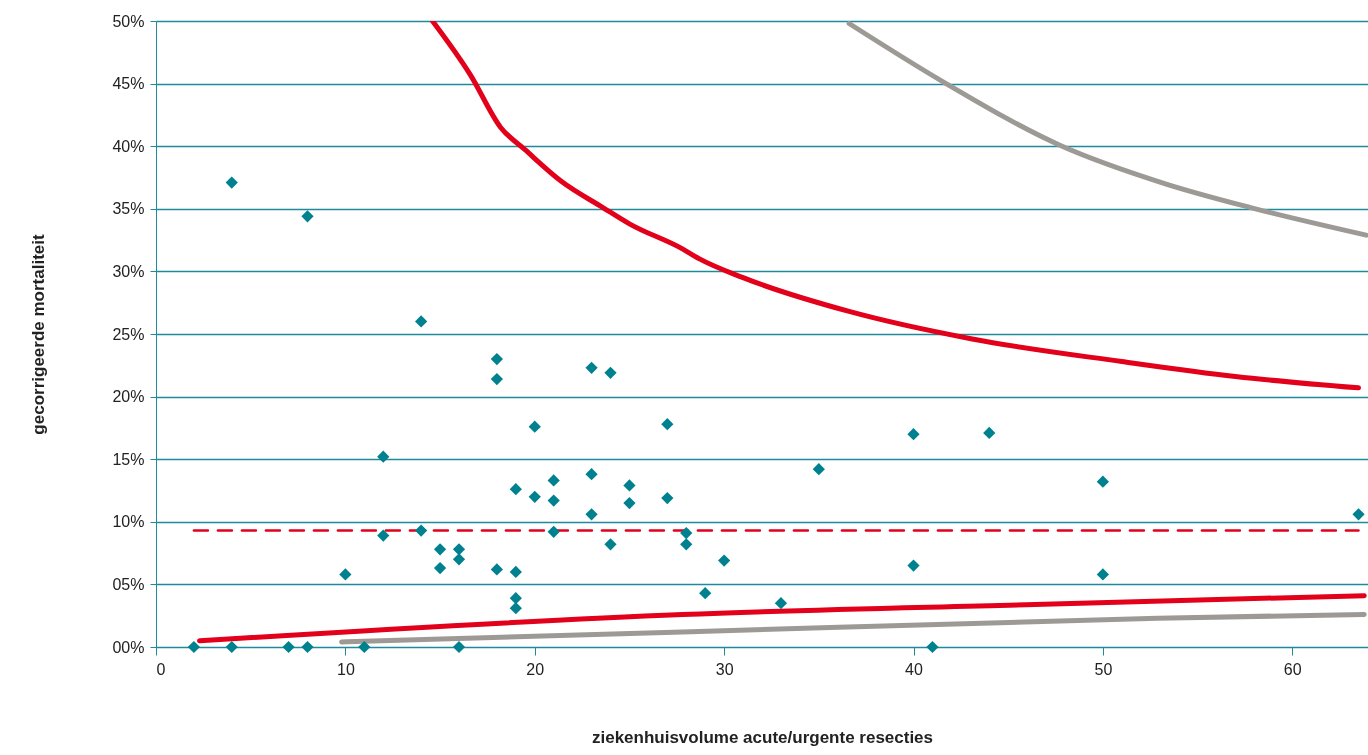 Image resolution: width=1368 pixels, height=755 pixels. What do you see at coordinates (762, 737) in the screenshot?
I see `x-axis-title: ziekenhuisvolume acute/urgente resecties` at bounding box center [762, 737].